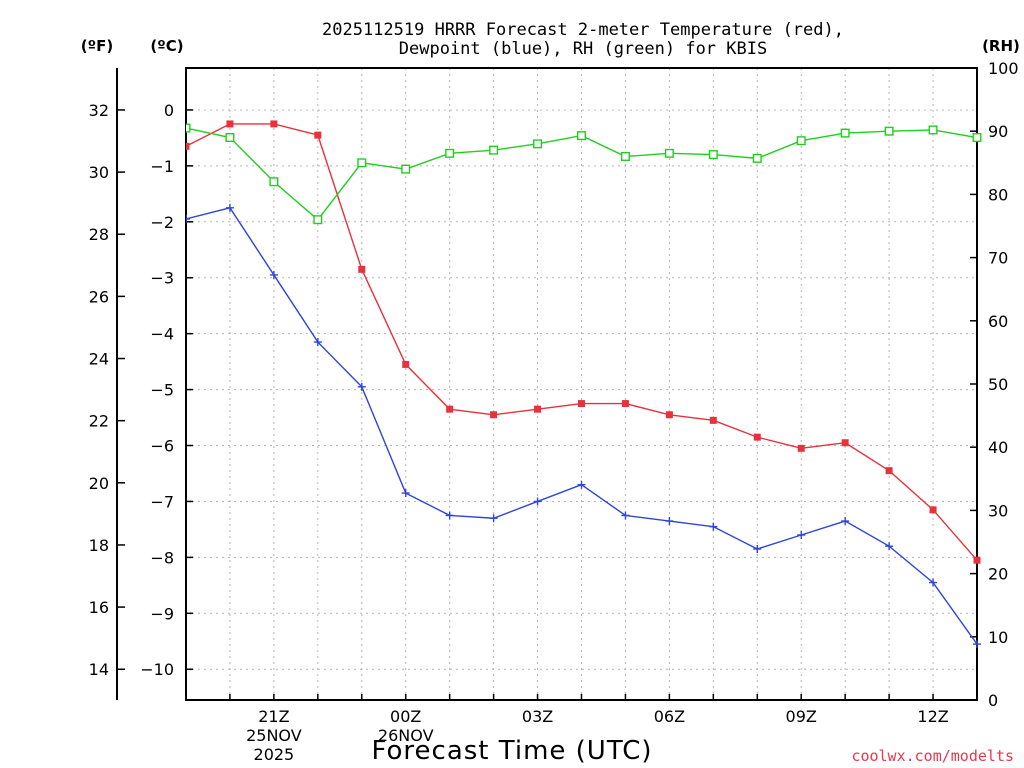 This screenshot has height=768, width=1024. What do you see at coordinates (273, 716) in the screenshot?
I see `x-tick-label: 21Z` at bounding box center [273, 716].